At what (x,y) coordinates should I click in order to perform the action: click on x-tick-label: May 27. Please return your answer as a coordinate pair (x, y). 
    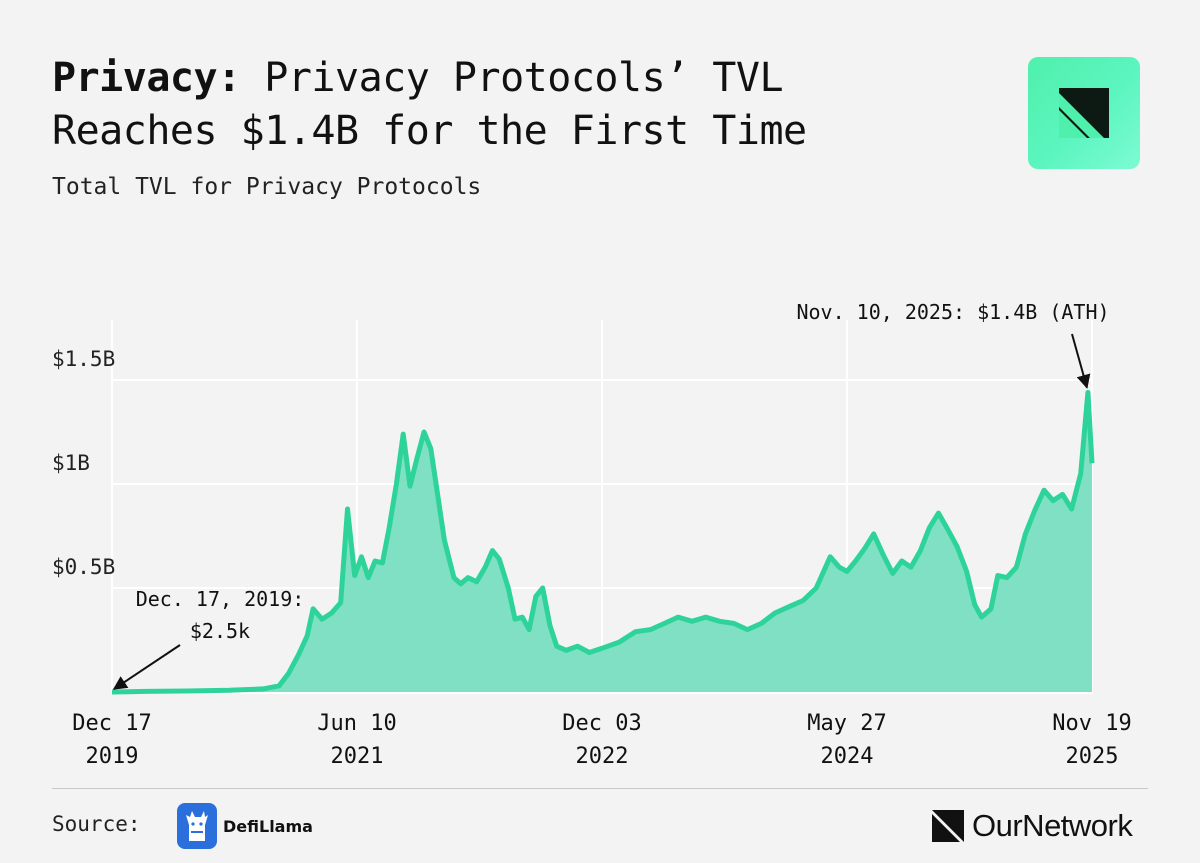
    Looking at the image, I should click on (846, 723).